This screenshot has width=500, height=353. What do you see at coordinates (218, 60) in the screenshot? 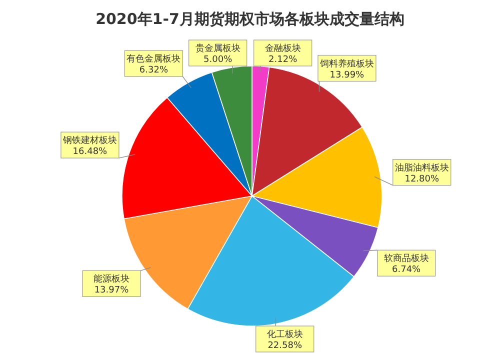
I see `data-label: 5.00%` at bounding box center [218, 60].